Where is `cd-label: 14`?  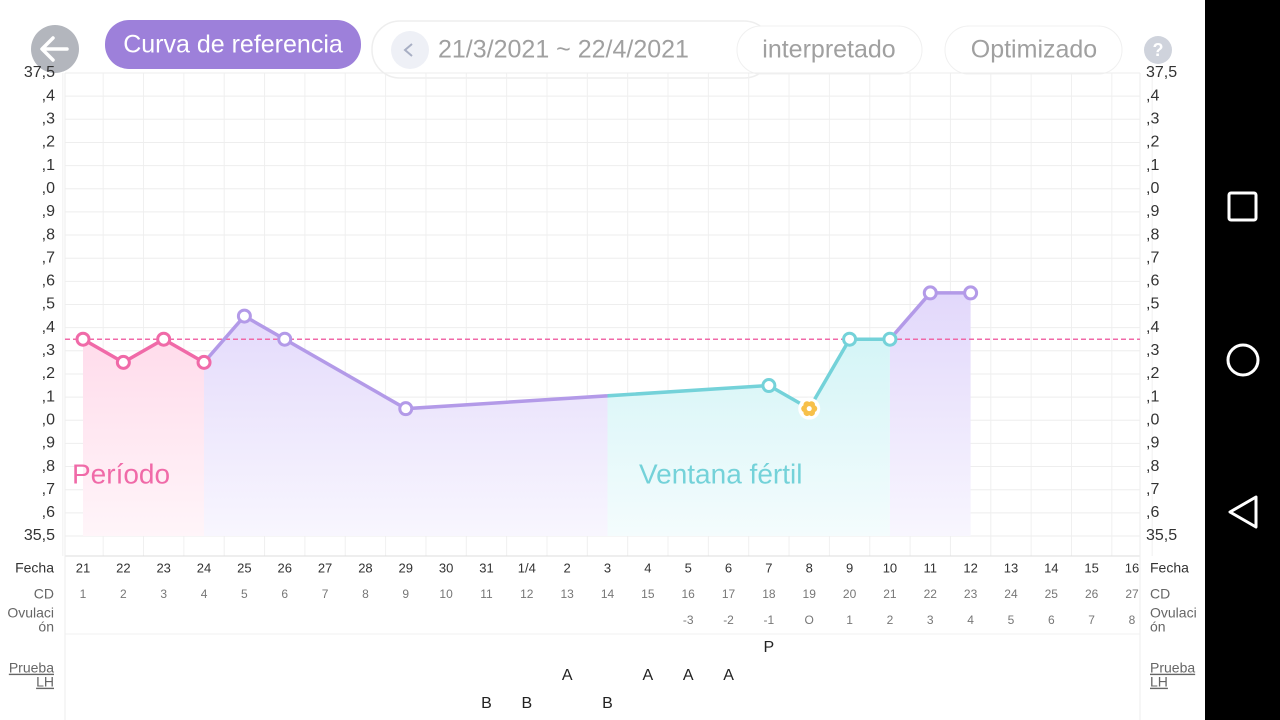
cd-label: 14 is located at coordinates (608, 594).